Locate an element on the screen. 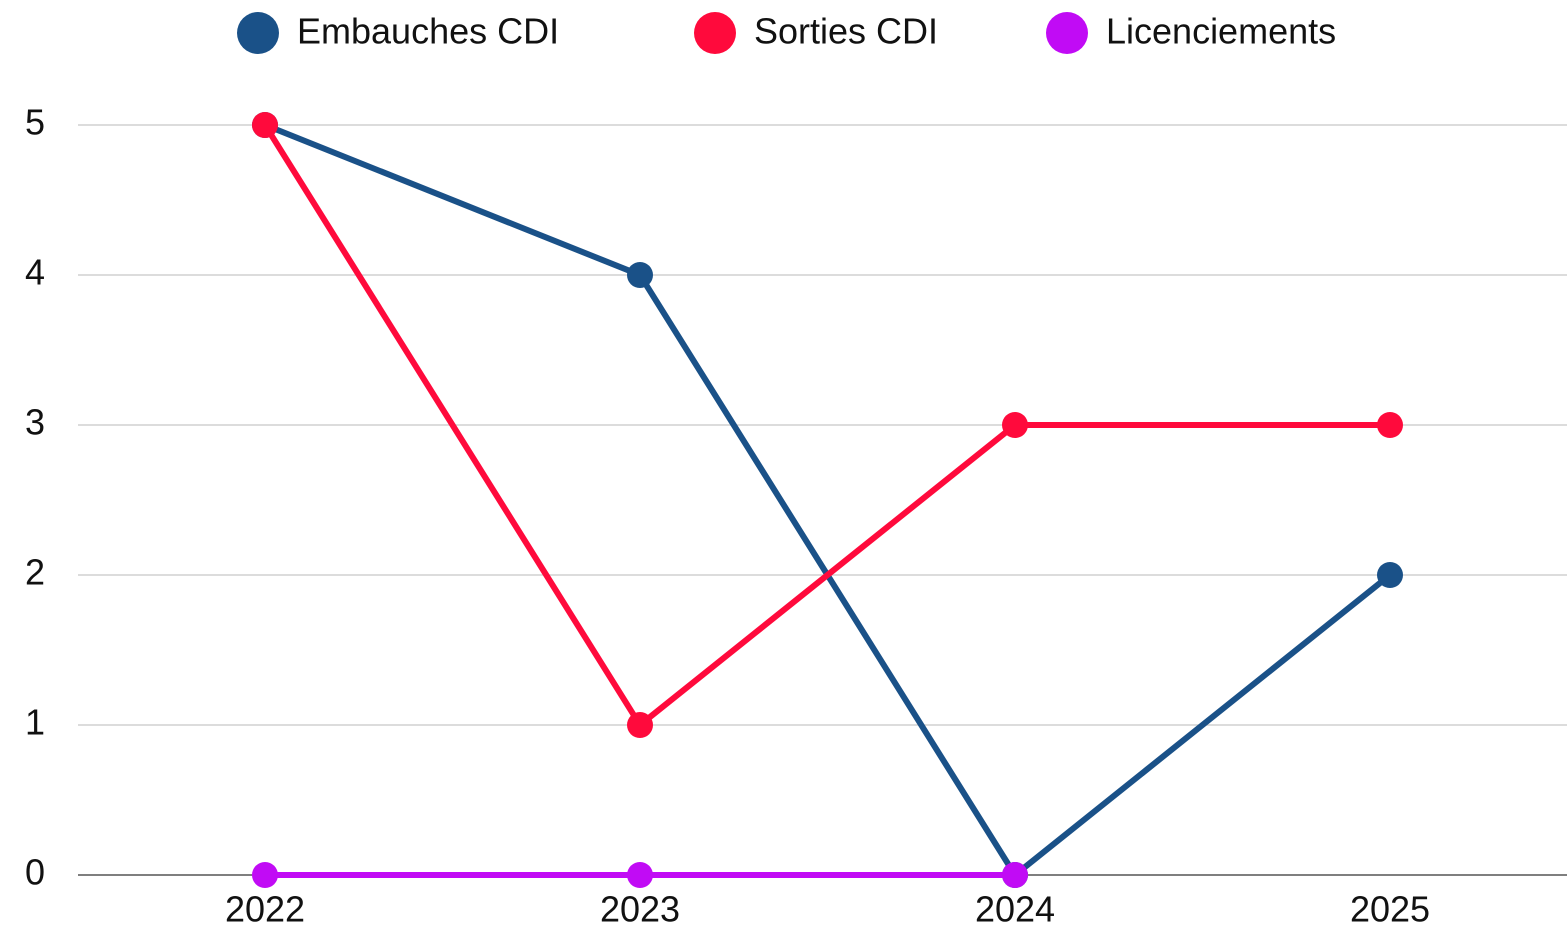 The width and height of the screenshot is (1567, 933). y-tick-label: 3 is located at coordinates (35, 422).